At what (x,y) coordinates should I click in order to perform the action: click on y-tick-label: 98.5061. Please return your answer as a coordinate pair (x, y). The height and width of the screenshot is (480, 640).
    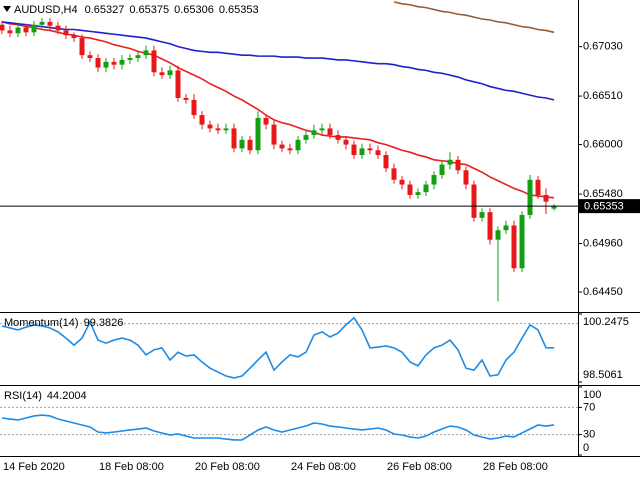
    Looking at the image, I should click on (603, 375).